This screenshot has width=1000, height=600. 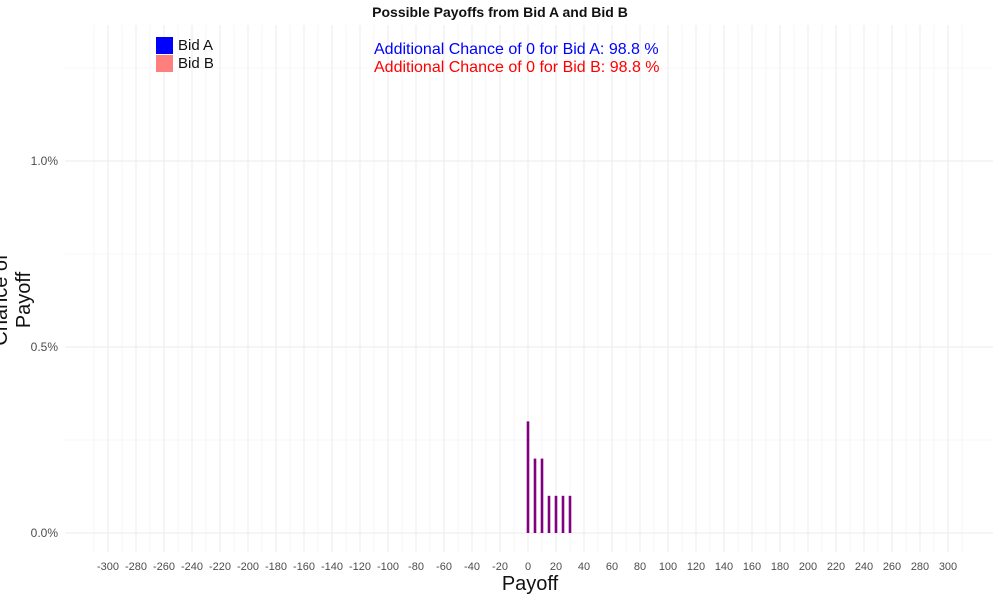 I want to click on x-tick-label: 0, so click(x=528, y=567).